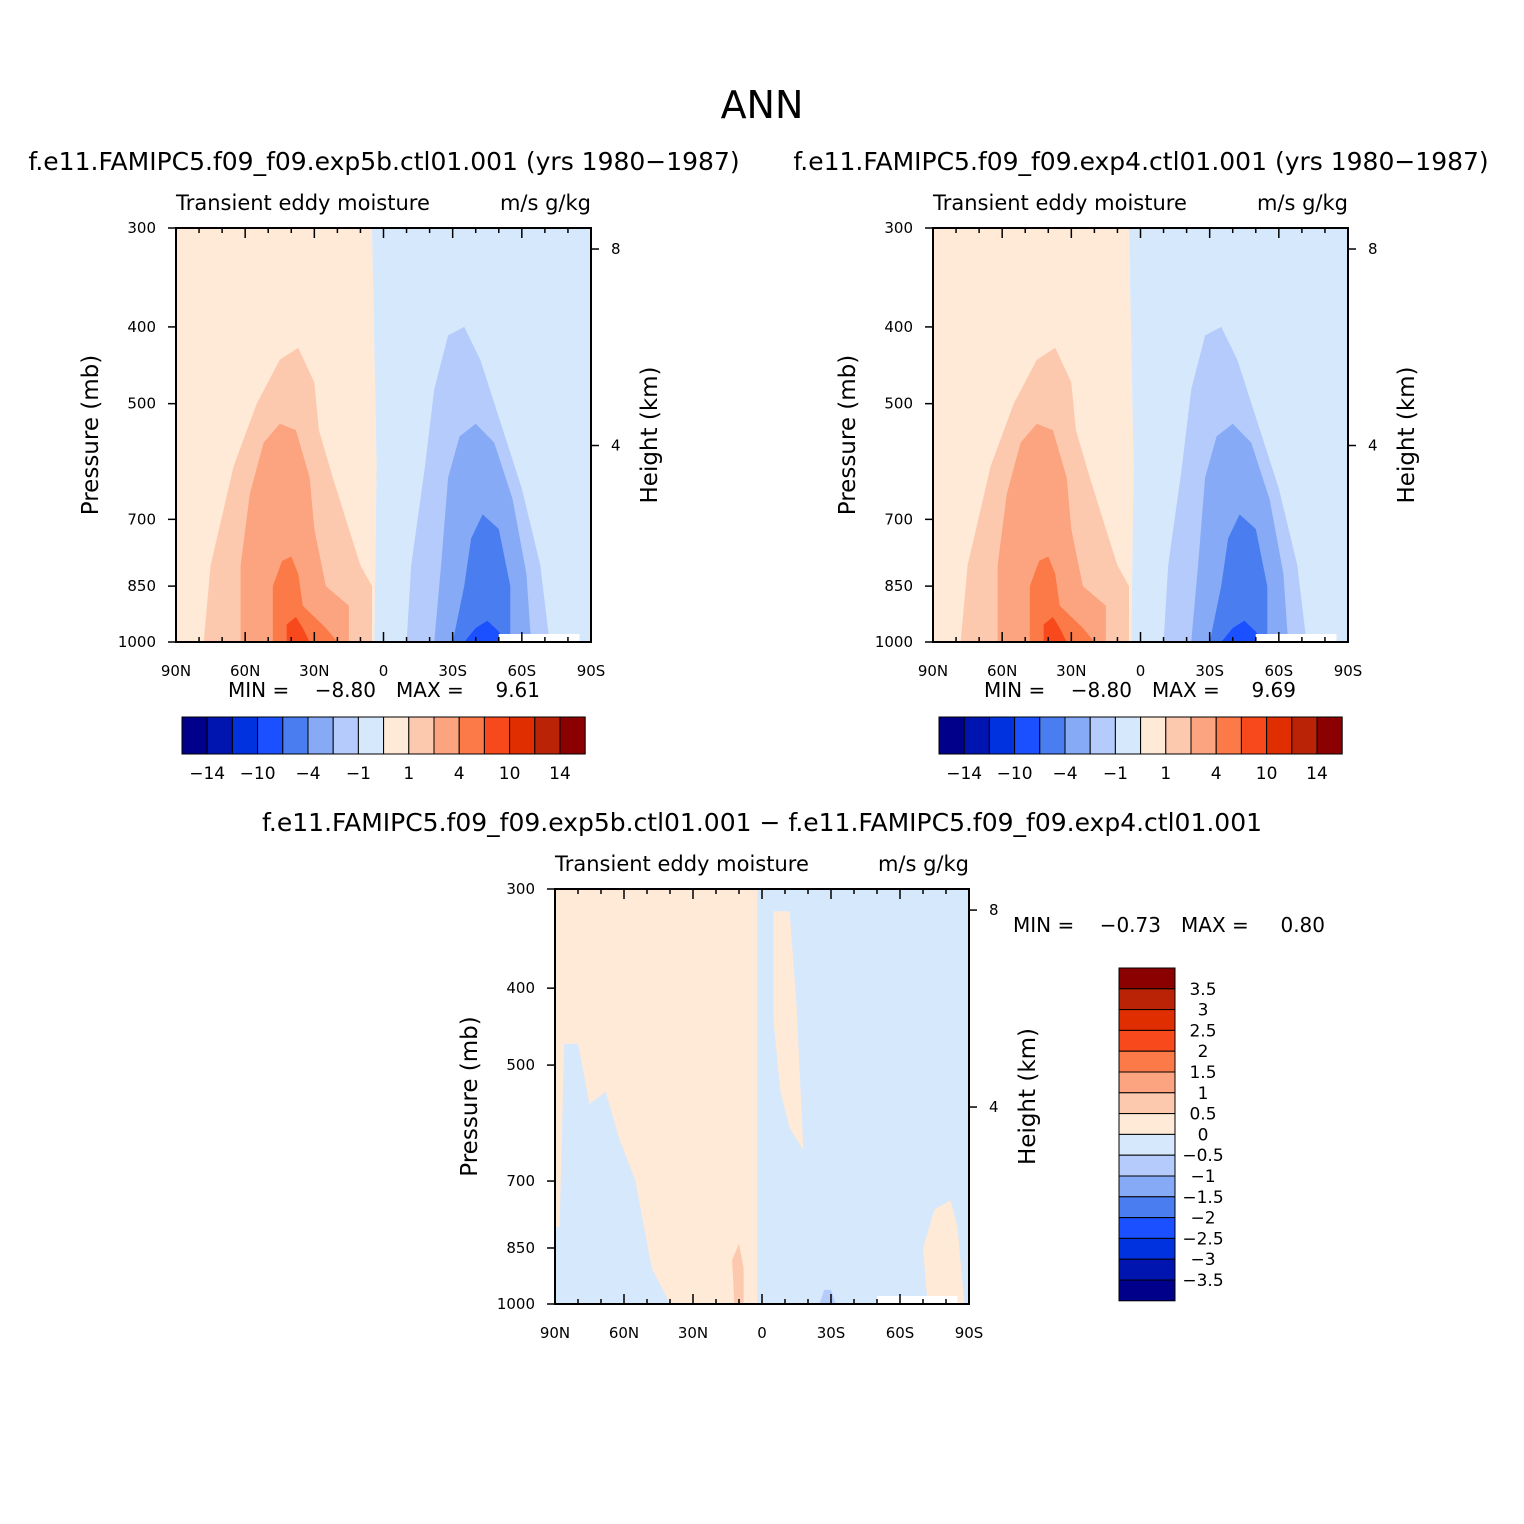 Image resolution: width=1524 pixels, height=1524 pixels. Describe the element at coordinates (1130, 925) in the screenshot. I see `min-value: −0.73` at that location.